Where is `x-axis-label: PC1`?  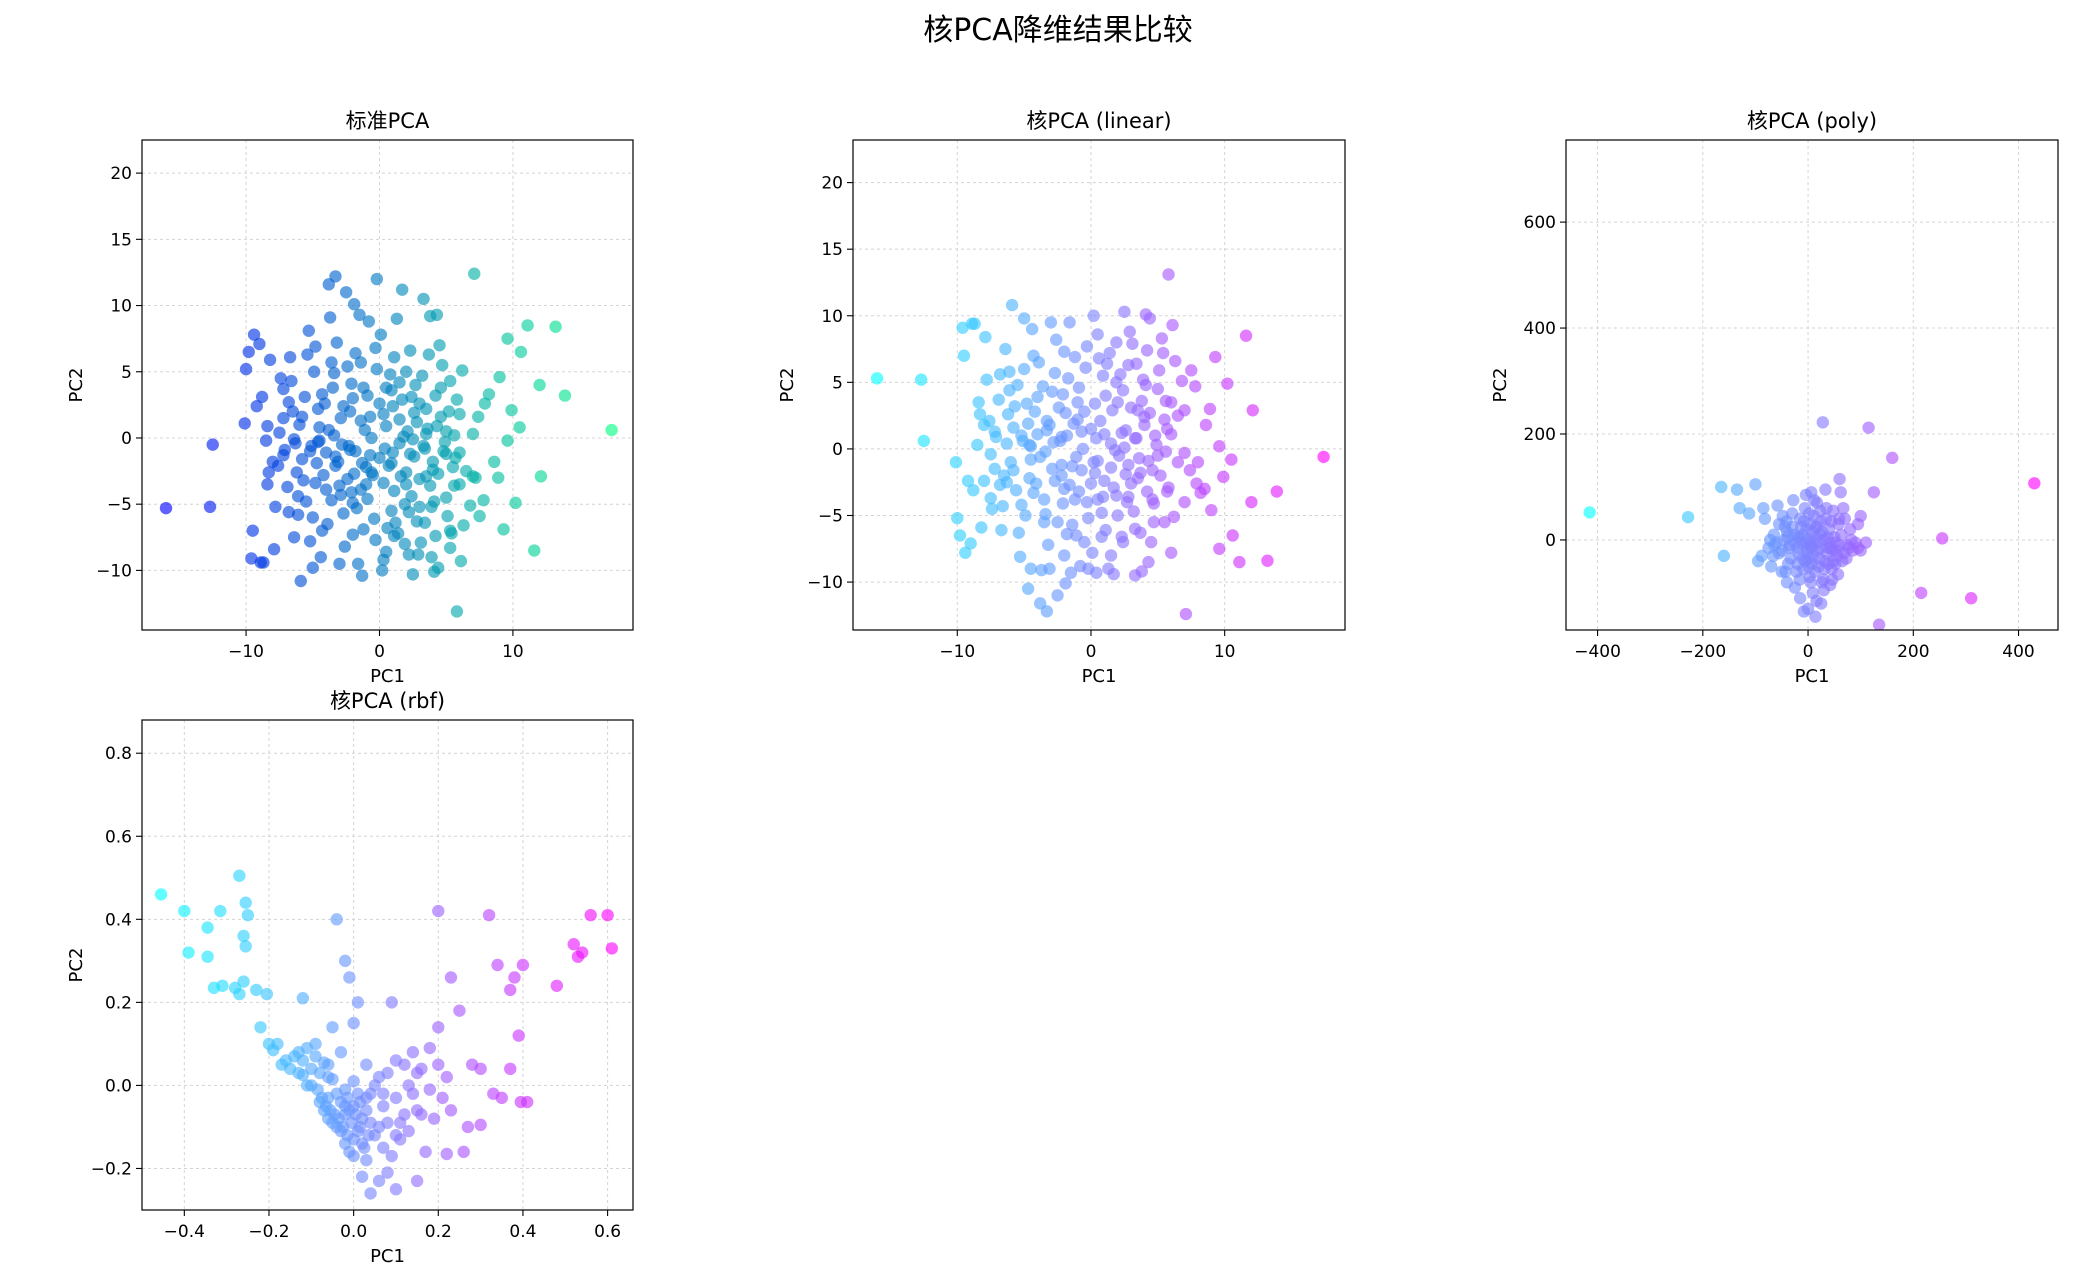
x-axis-label: PC1 is located at coordinates (387, 1255).